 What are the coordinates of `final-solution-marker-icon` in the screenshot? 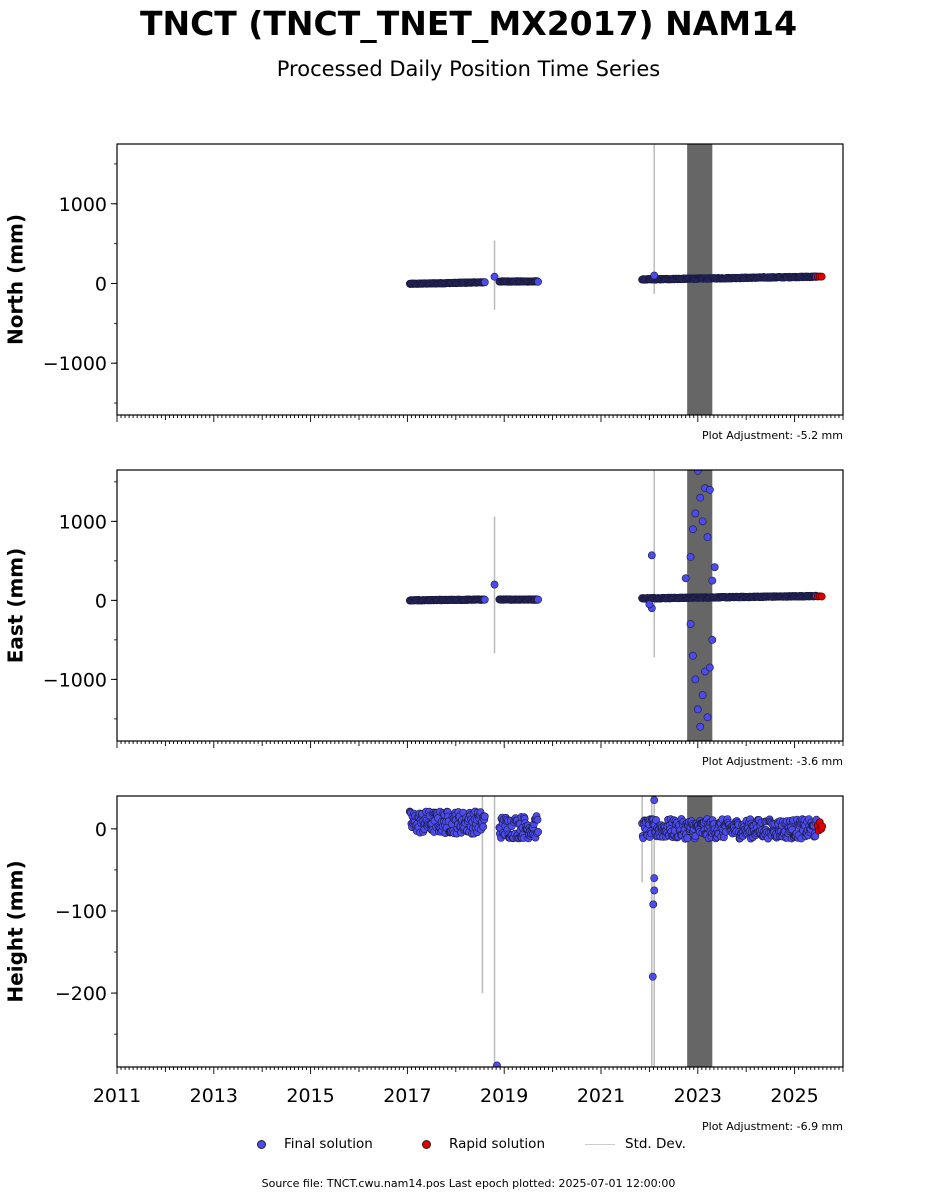 It's located at (261, 1144).